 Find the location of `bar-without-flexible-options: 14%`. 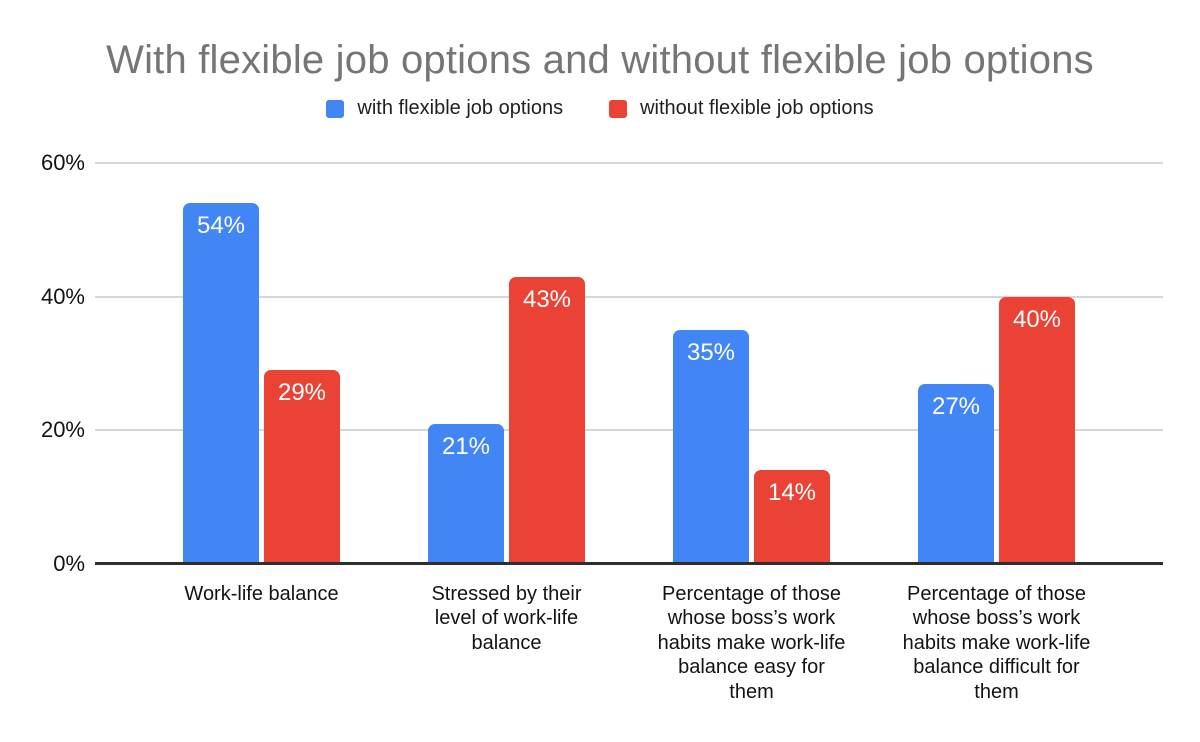

bar-without-flexible-options: 14% is located at coordinates (792, 517).